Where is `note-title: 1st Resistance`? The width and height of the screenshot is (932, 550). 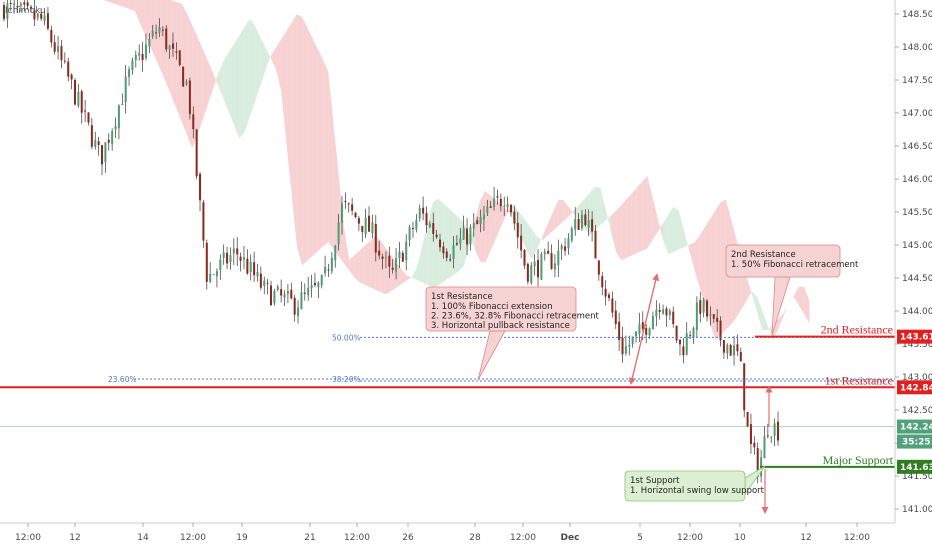 note-title: 1st Resistance is located at coordinates (462, 297).